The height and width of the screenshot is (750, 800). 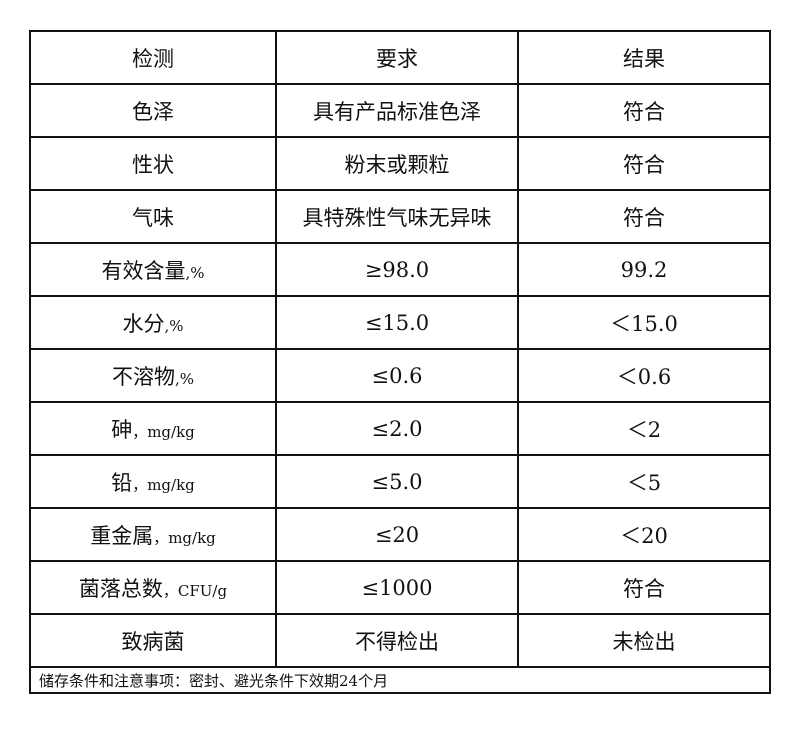 What do you see at coordinates (644, 481) in the screenshot?
I see `result-cell: ＜5` at bounding box center [644, 481].